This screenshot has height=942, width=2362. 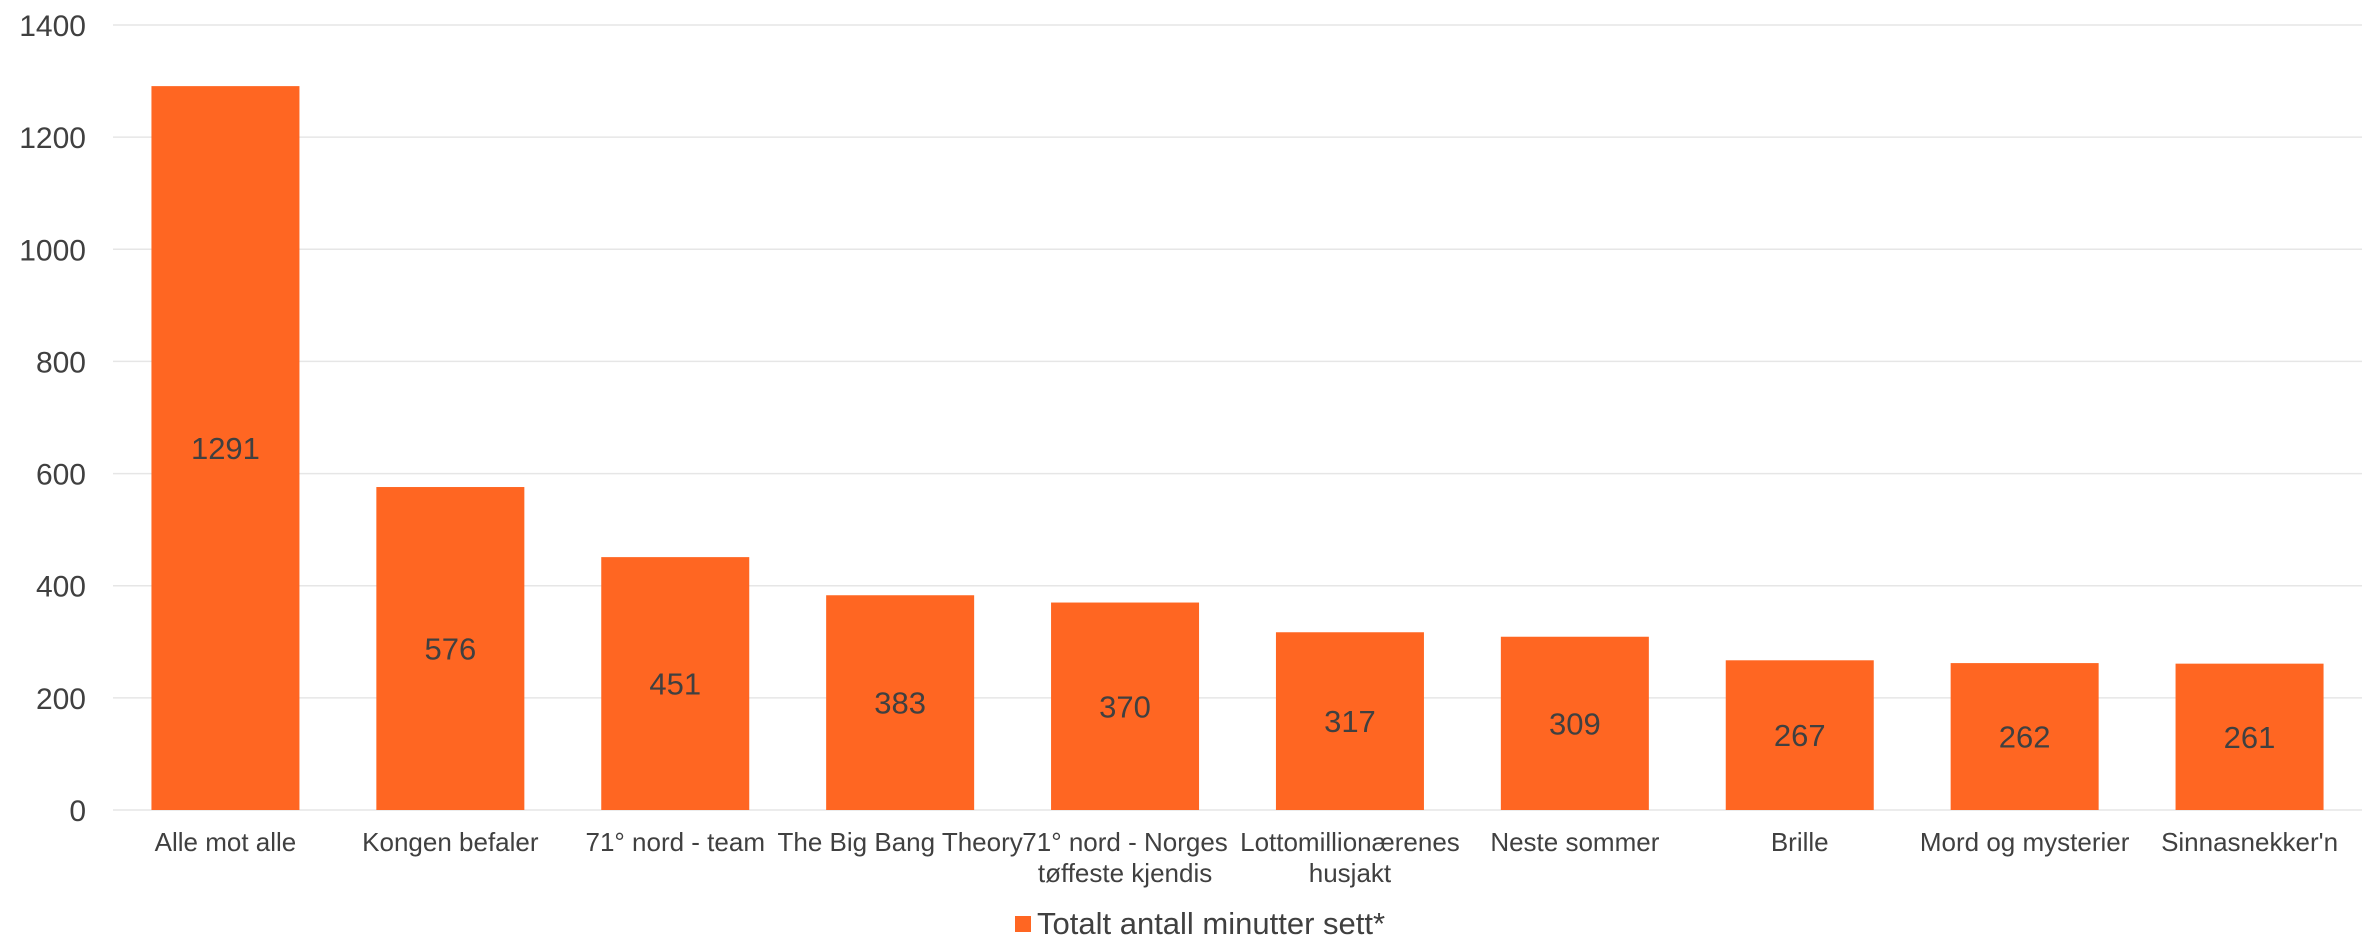 I want to click on legend: Totalt antall minutter sett*, so click(x=1200, y=924).